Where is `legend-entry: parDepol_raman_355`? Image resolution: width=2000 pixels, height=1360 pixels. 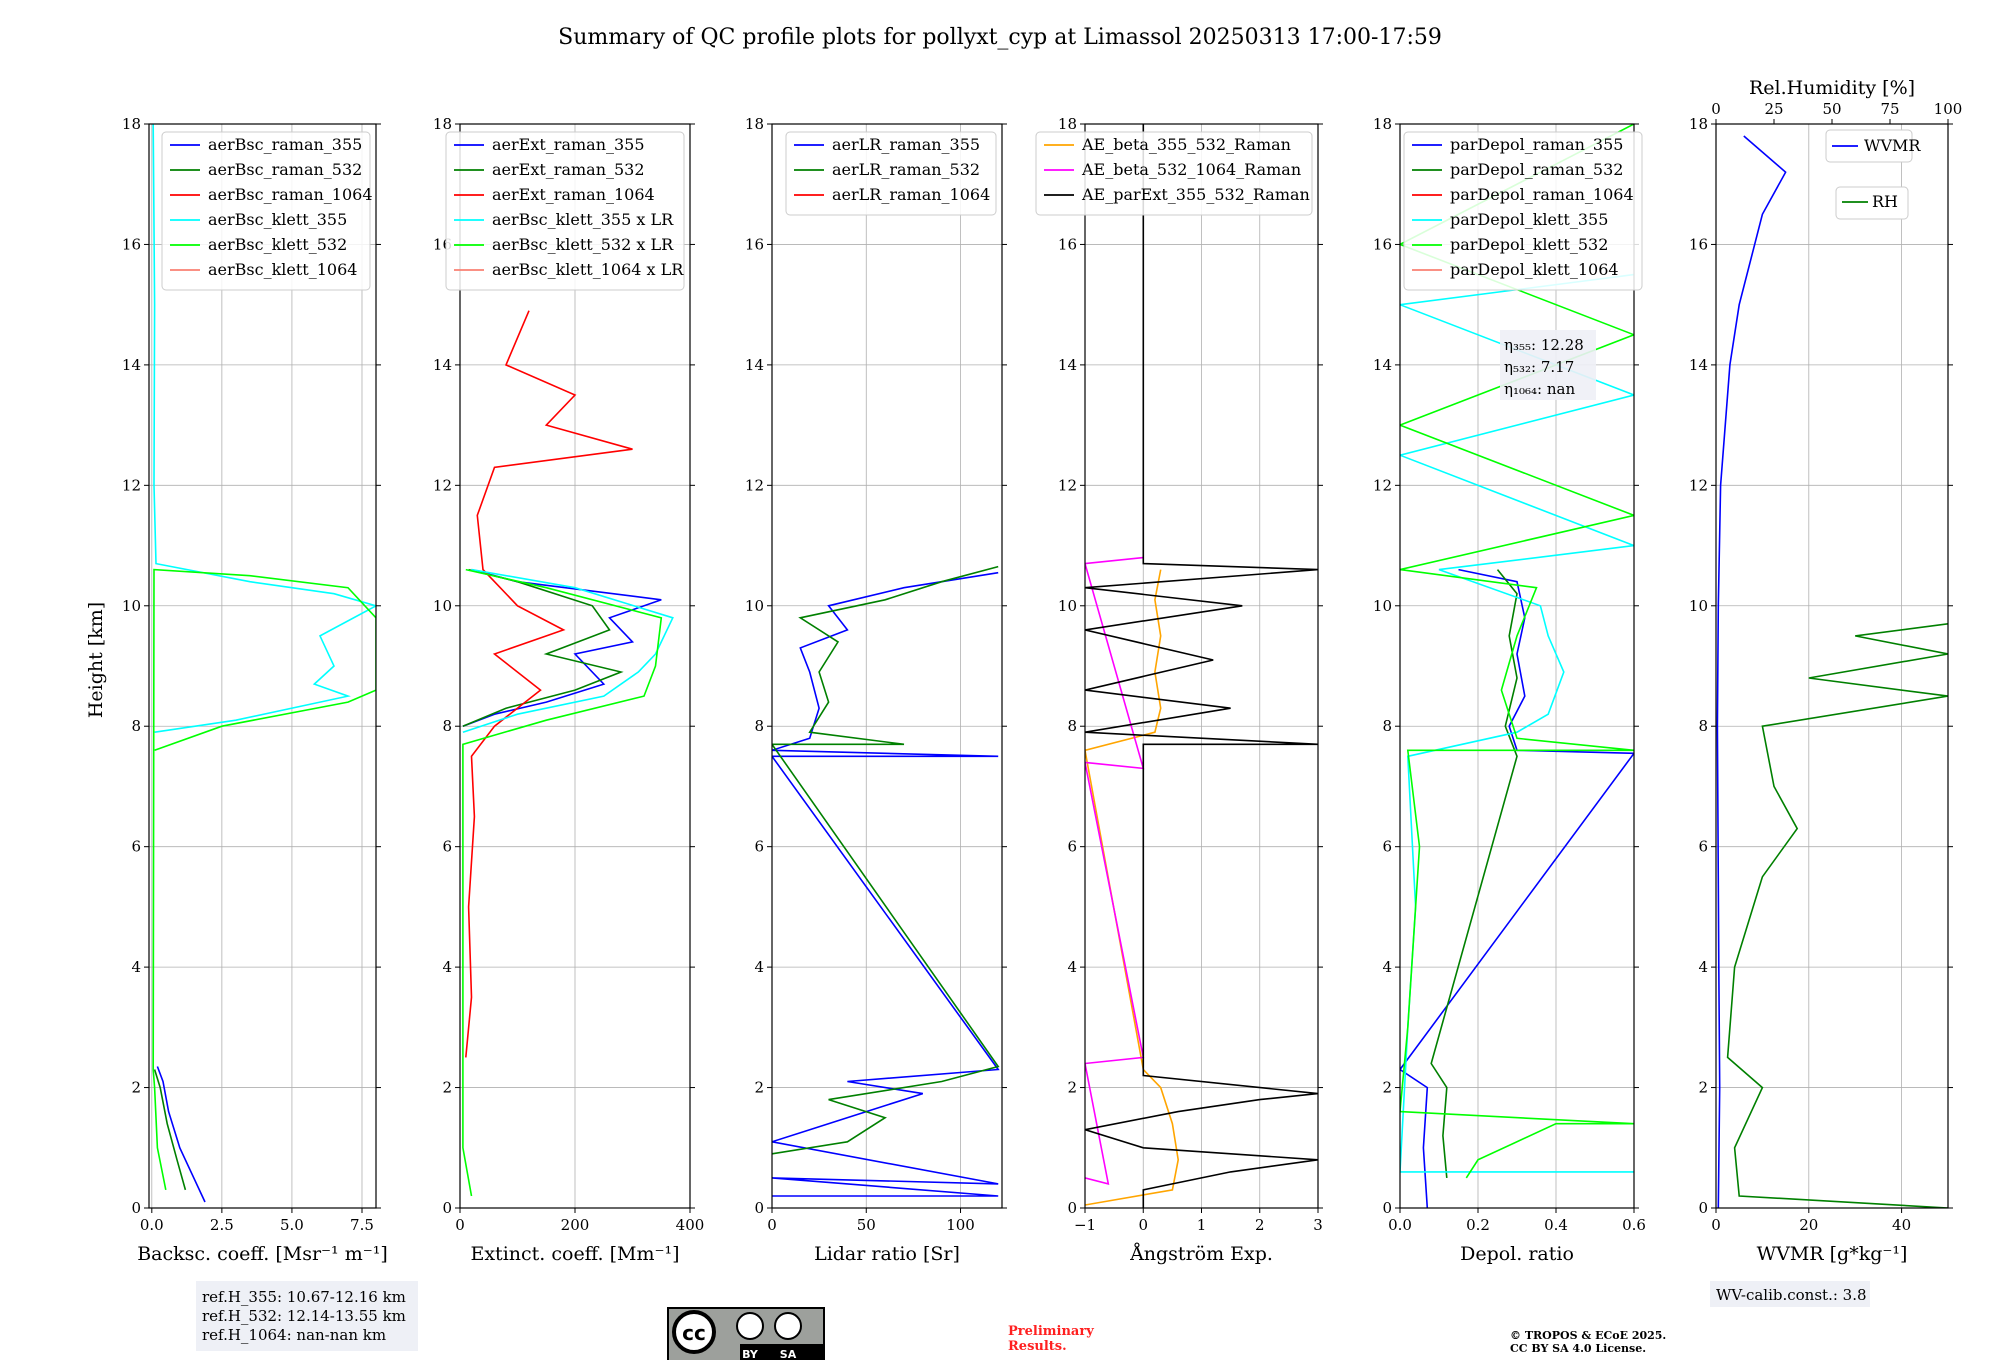 legend-entry: parDepol_raman_355 is located at coordinates (1536, 144).